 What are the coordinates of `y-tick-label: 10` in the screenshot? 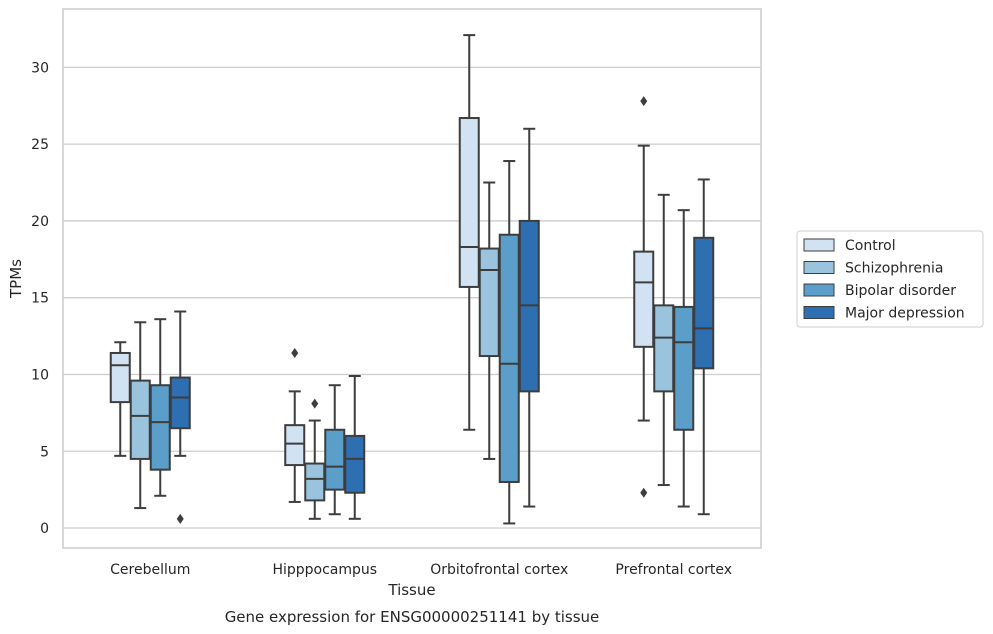 It's located at (40, 375).